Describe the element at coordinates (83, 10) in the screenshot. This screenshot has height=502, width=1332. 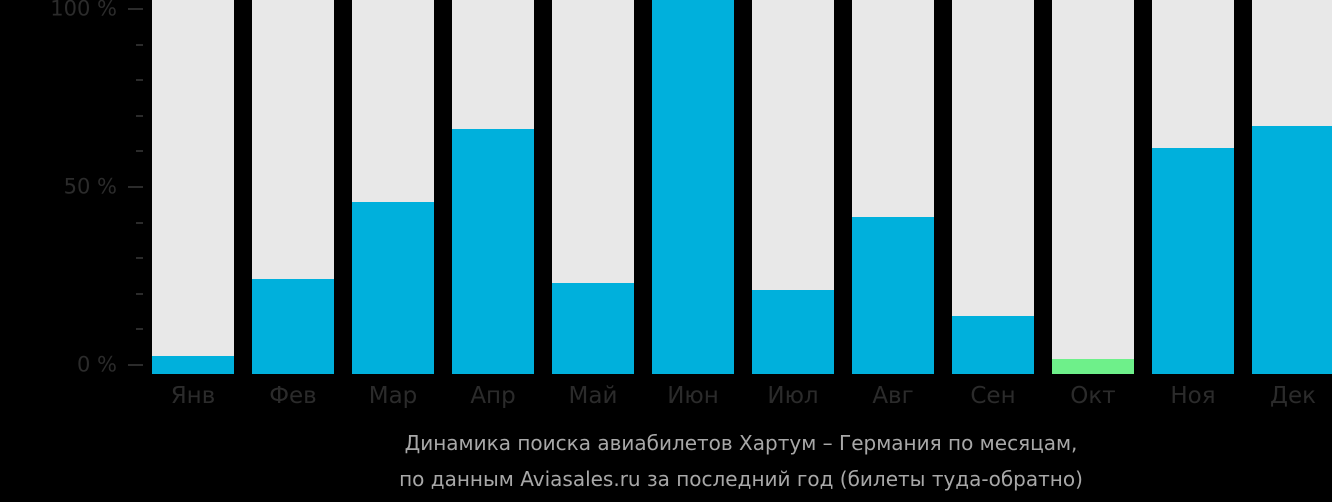
I see `y-tick-label: 100 %` at that location.